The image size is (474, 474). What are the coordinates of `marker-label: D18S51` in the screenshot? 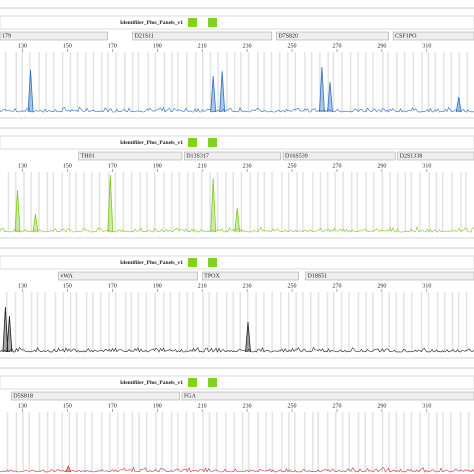 It's located at (318, 276).